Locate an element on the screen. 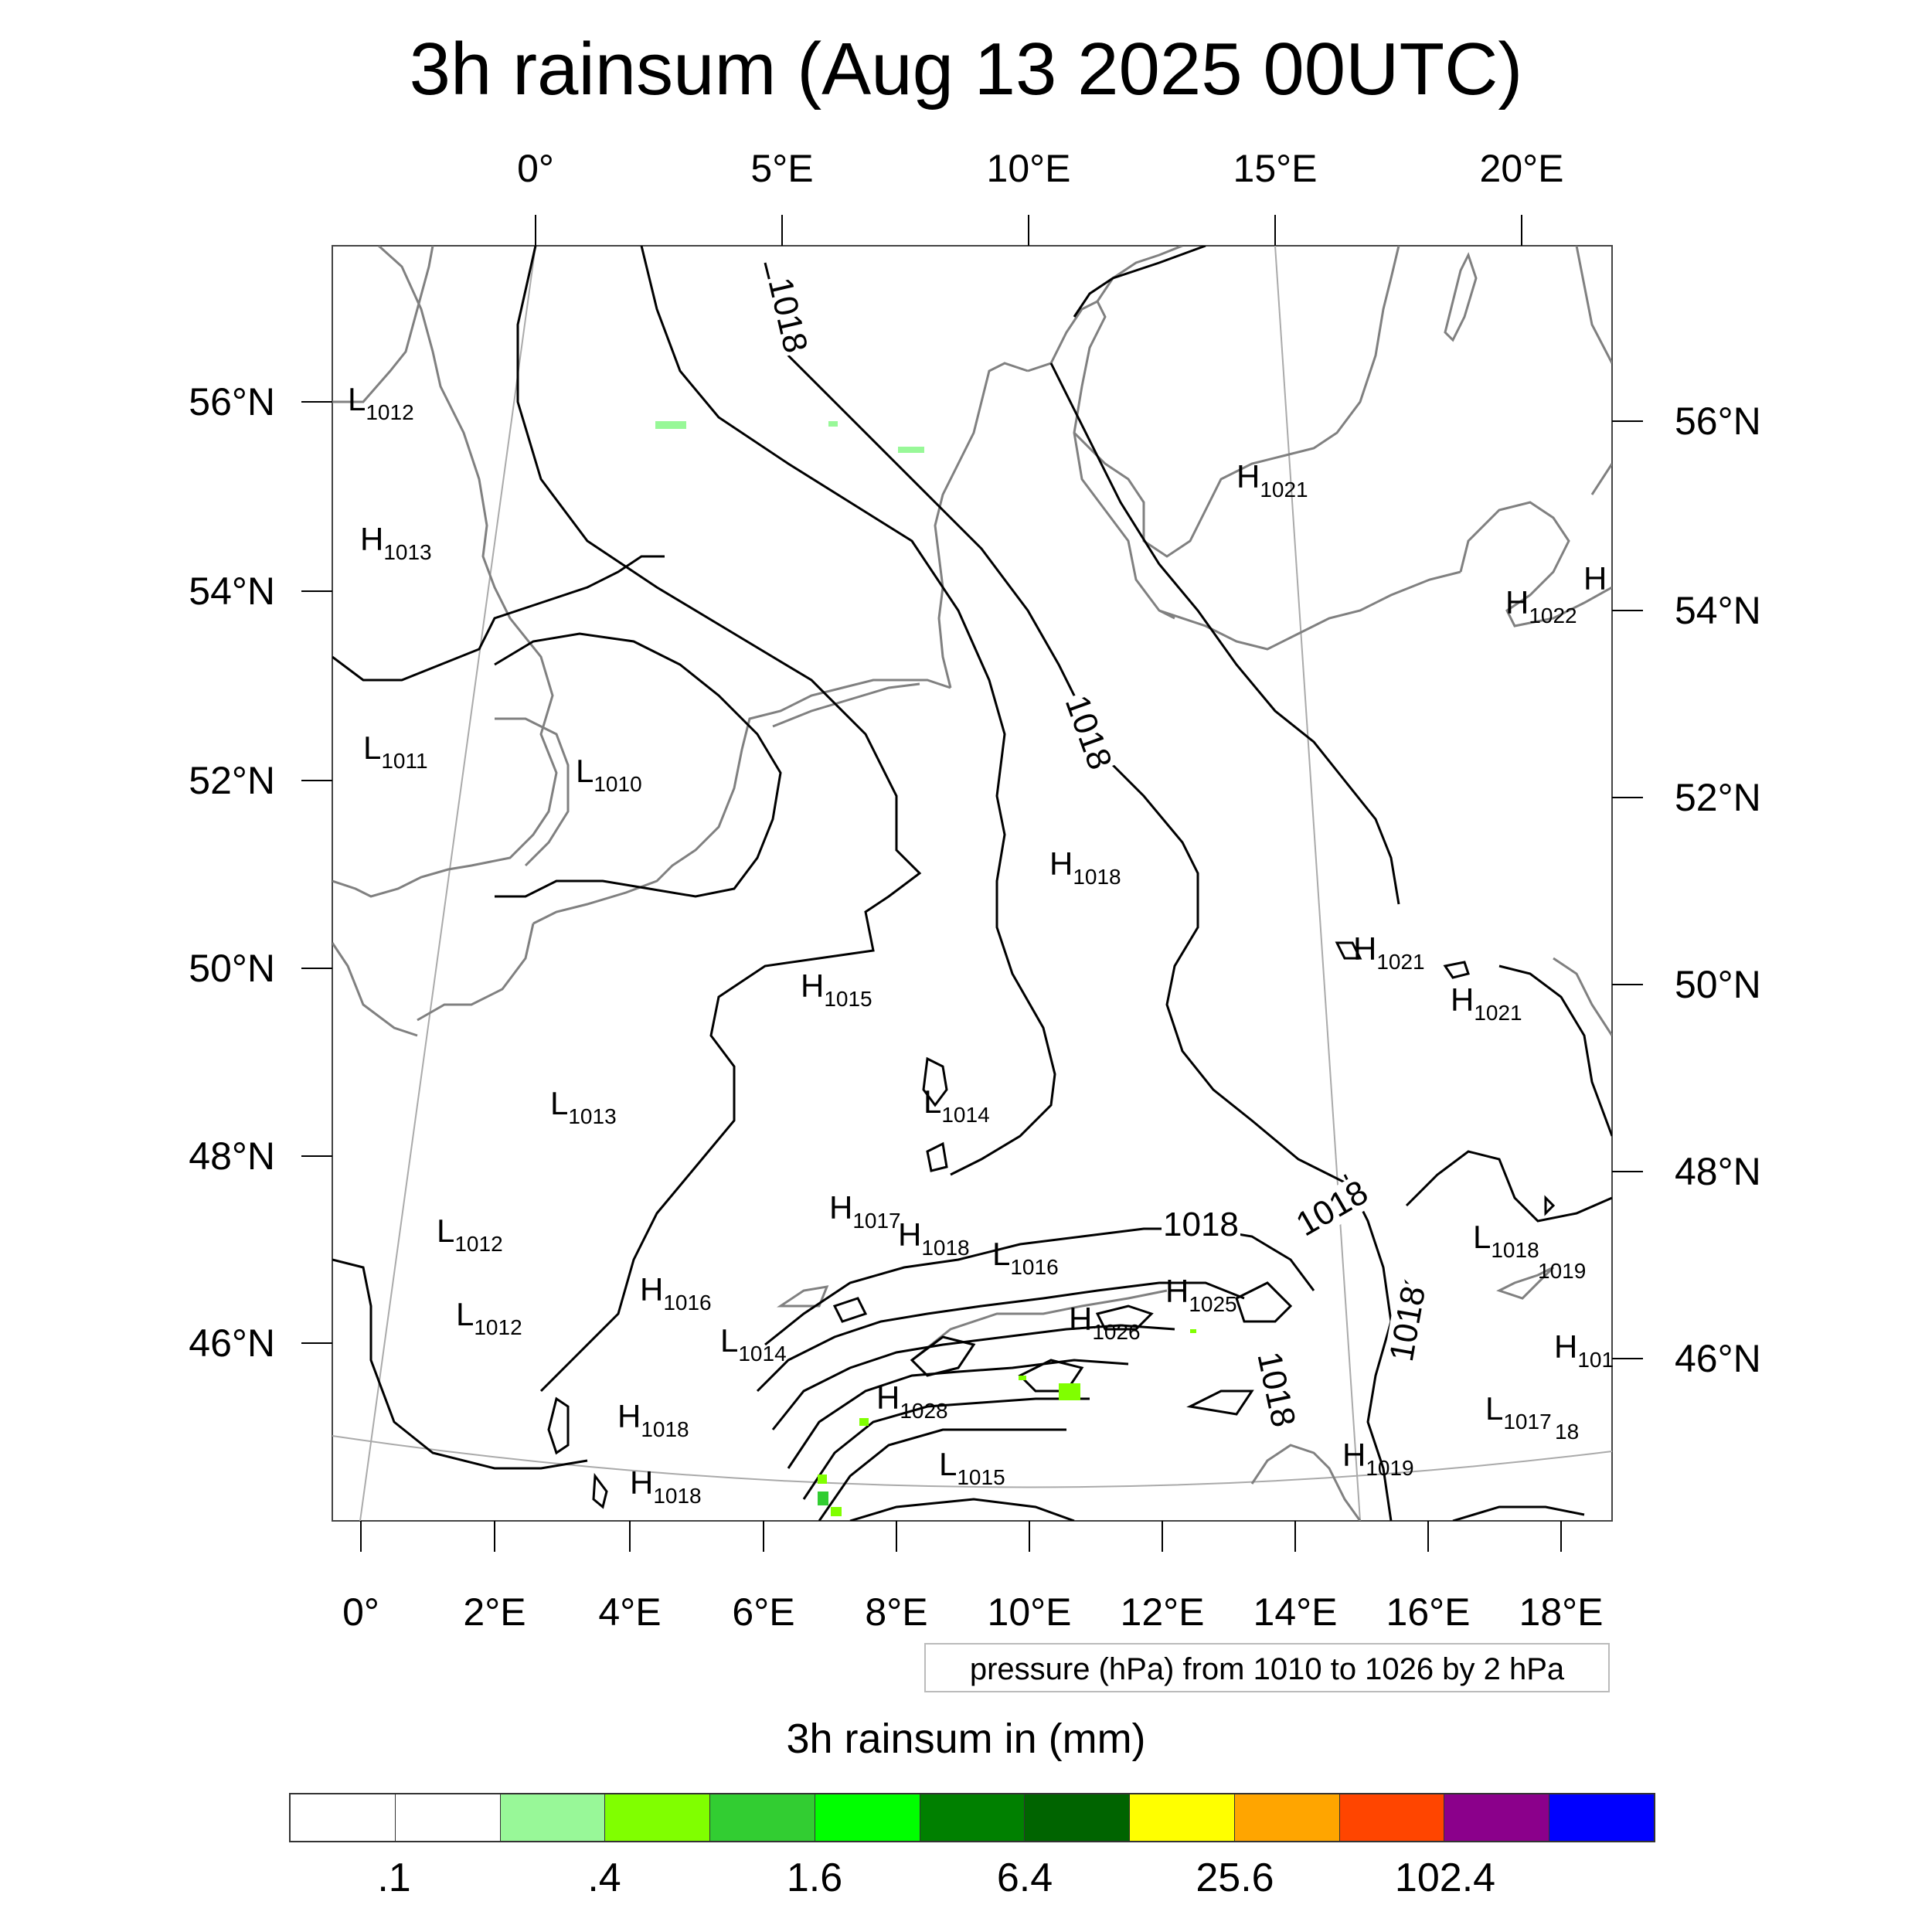 This screenshot has height=1932, width=1932. isobar-alps-north is located at coordinates (1040, 1286).